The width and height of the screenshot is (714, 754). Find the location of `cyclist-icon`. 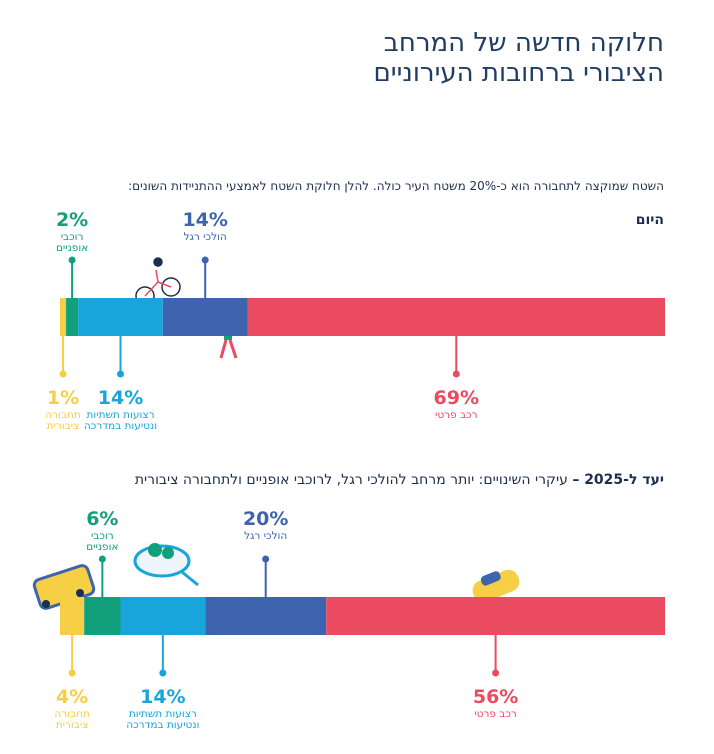

cyclist-icon is located at coordinates (158, 281).